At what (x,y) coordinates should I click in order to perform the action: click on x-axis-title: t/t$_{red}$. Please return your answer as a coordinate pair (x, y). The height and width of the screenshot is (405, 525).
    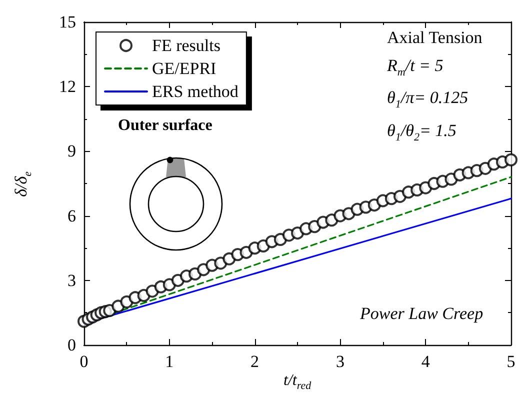
    Looking at the image, I should click on (298, 382).